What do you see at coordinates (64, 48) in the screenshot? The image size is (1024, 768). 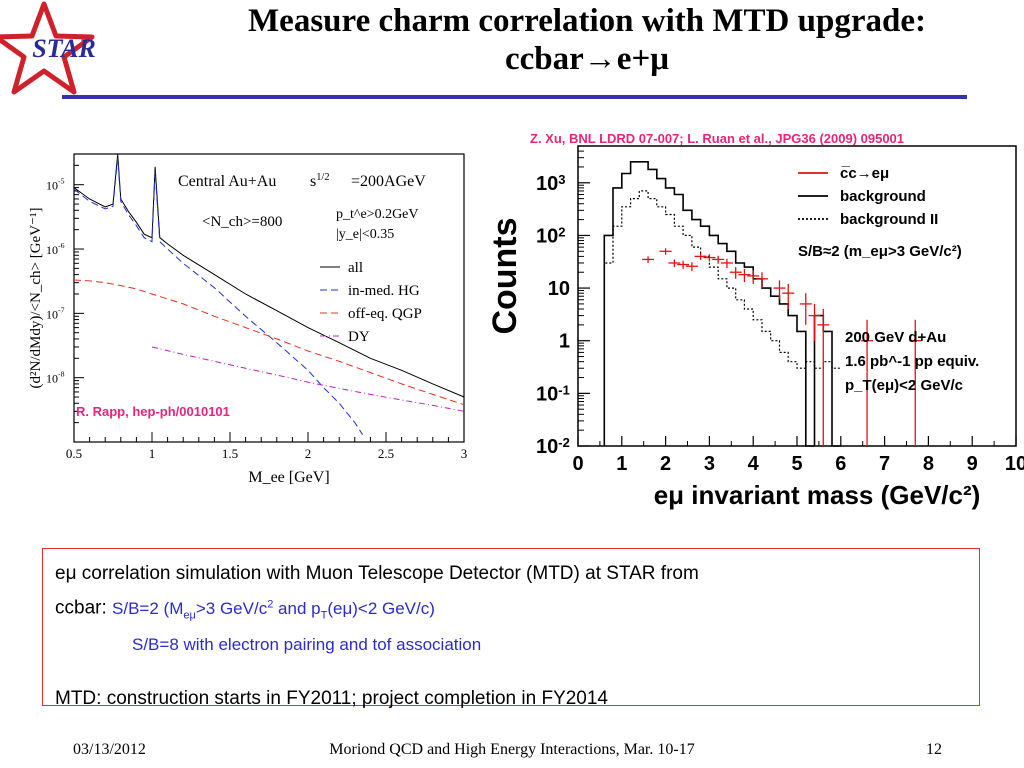 I see `star-logo-text: STAR` at bounding box center [64, 48].